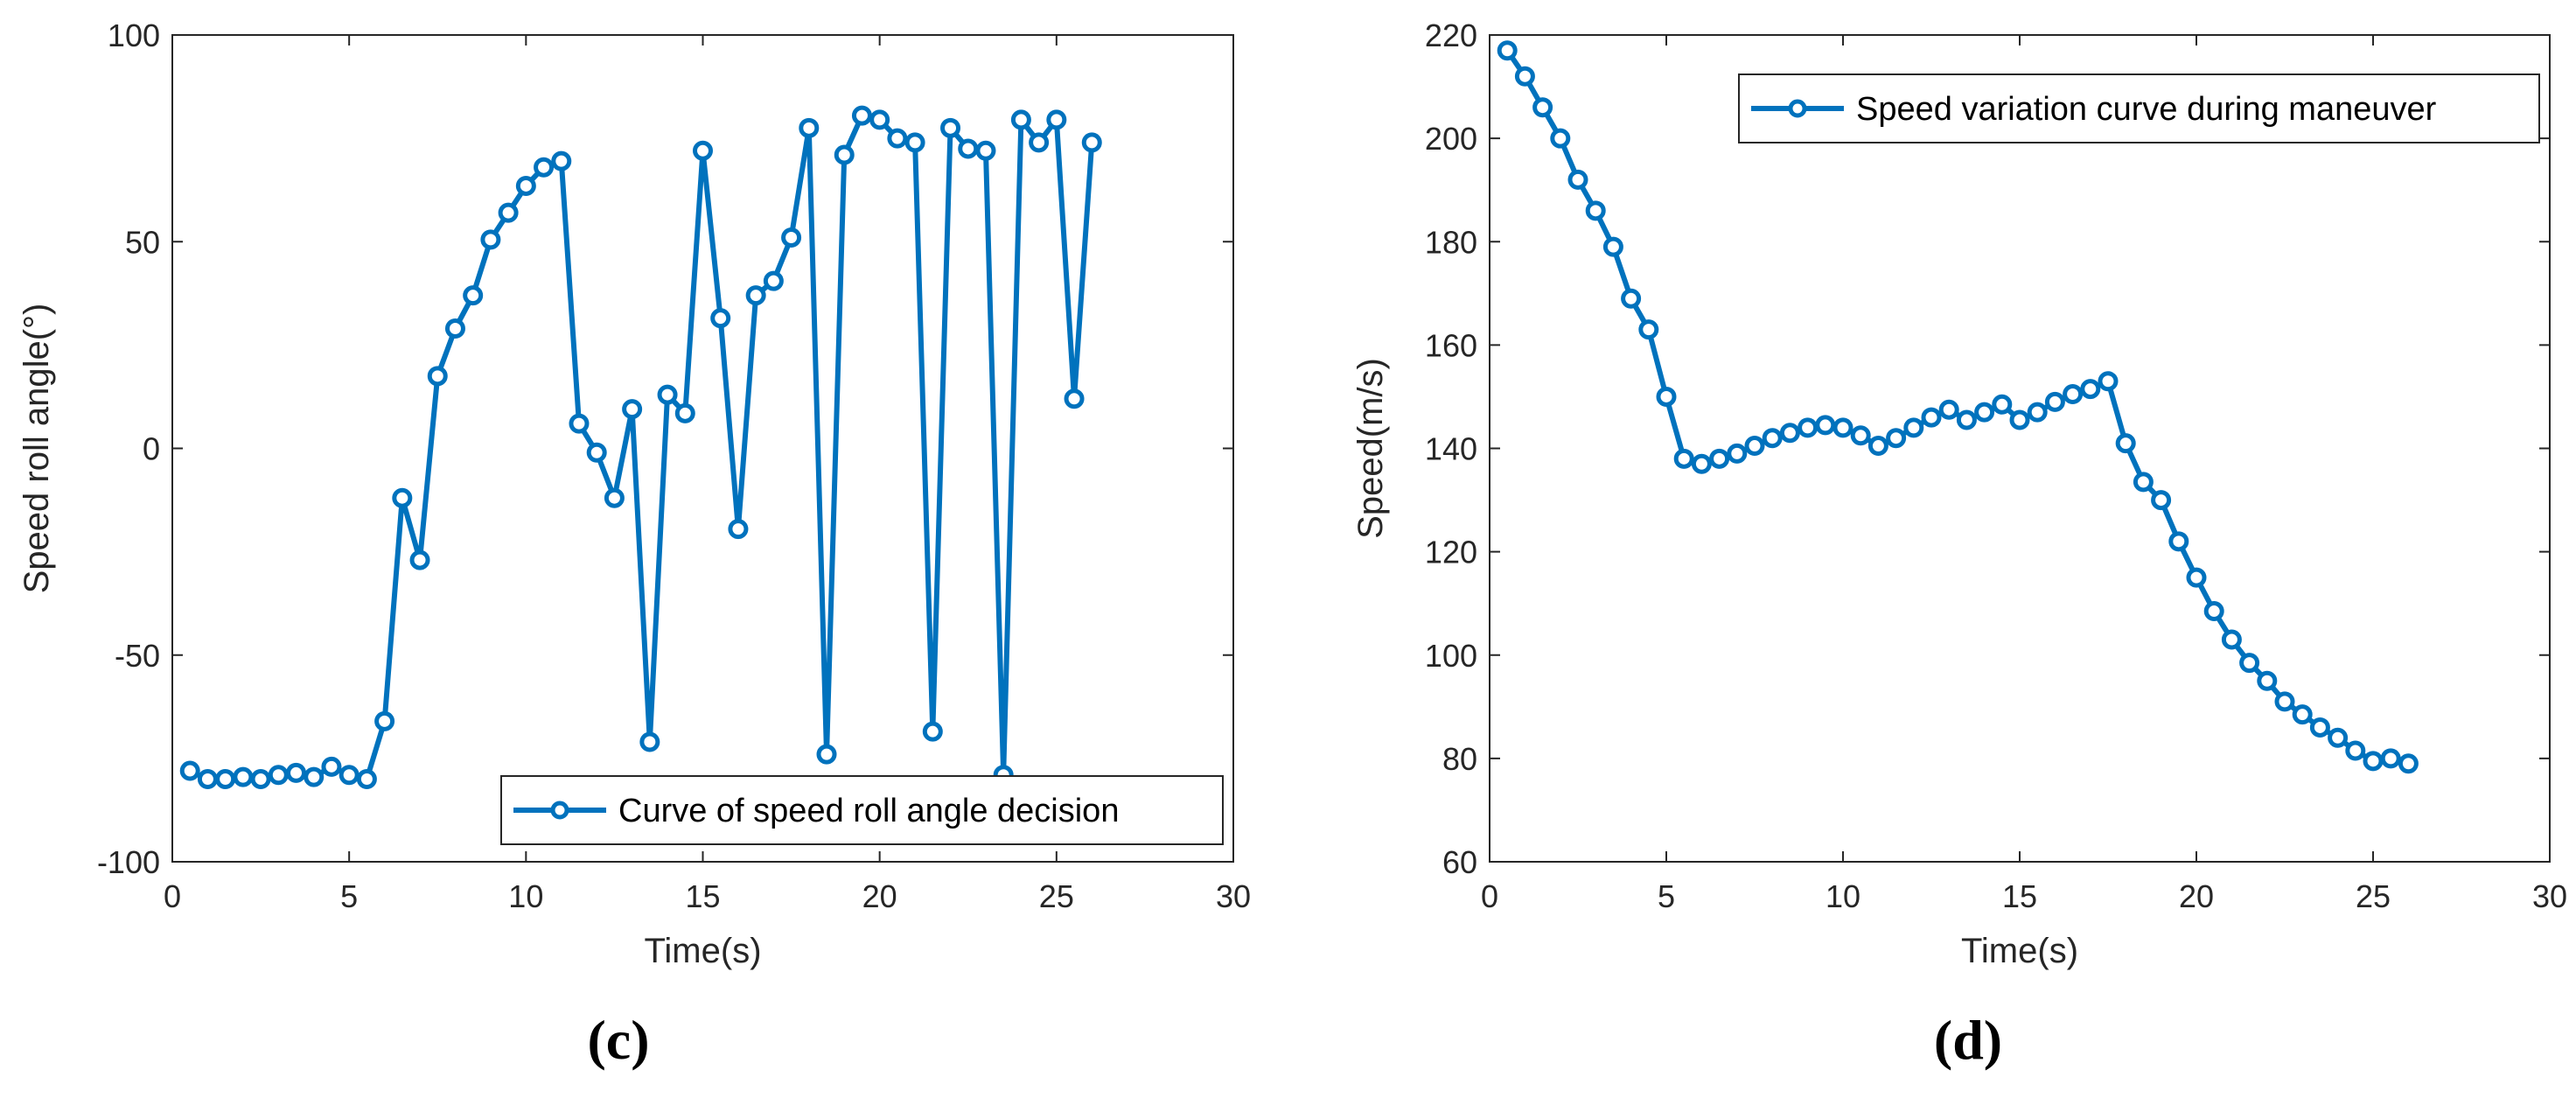 The image size is (2576, 1098). I want to click on x-axis-label-c: Time(s), so click(702, 951).